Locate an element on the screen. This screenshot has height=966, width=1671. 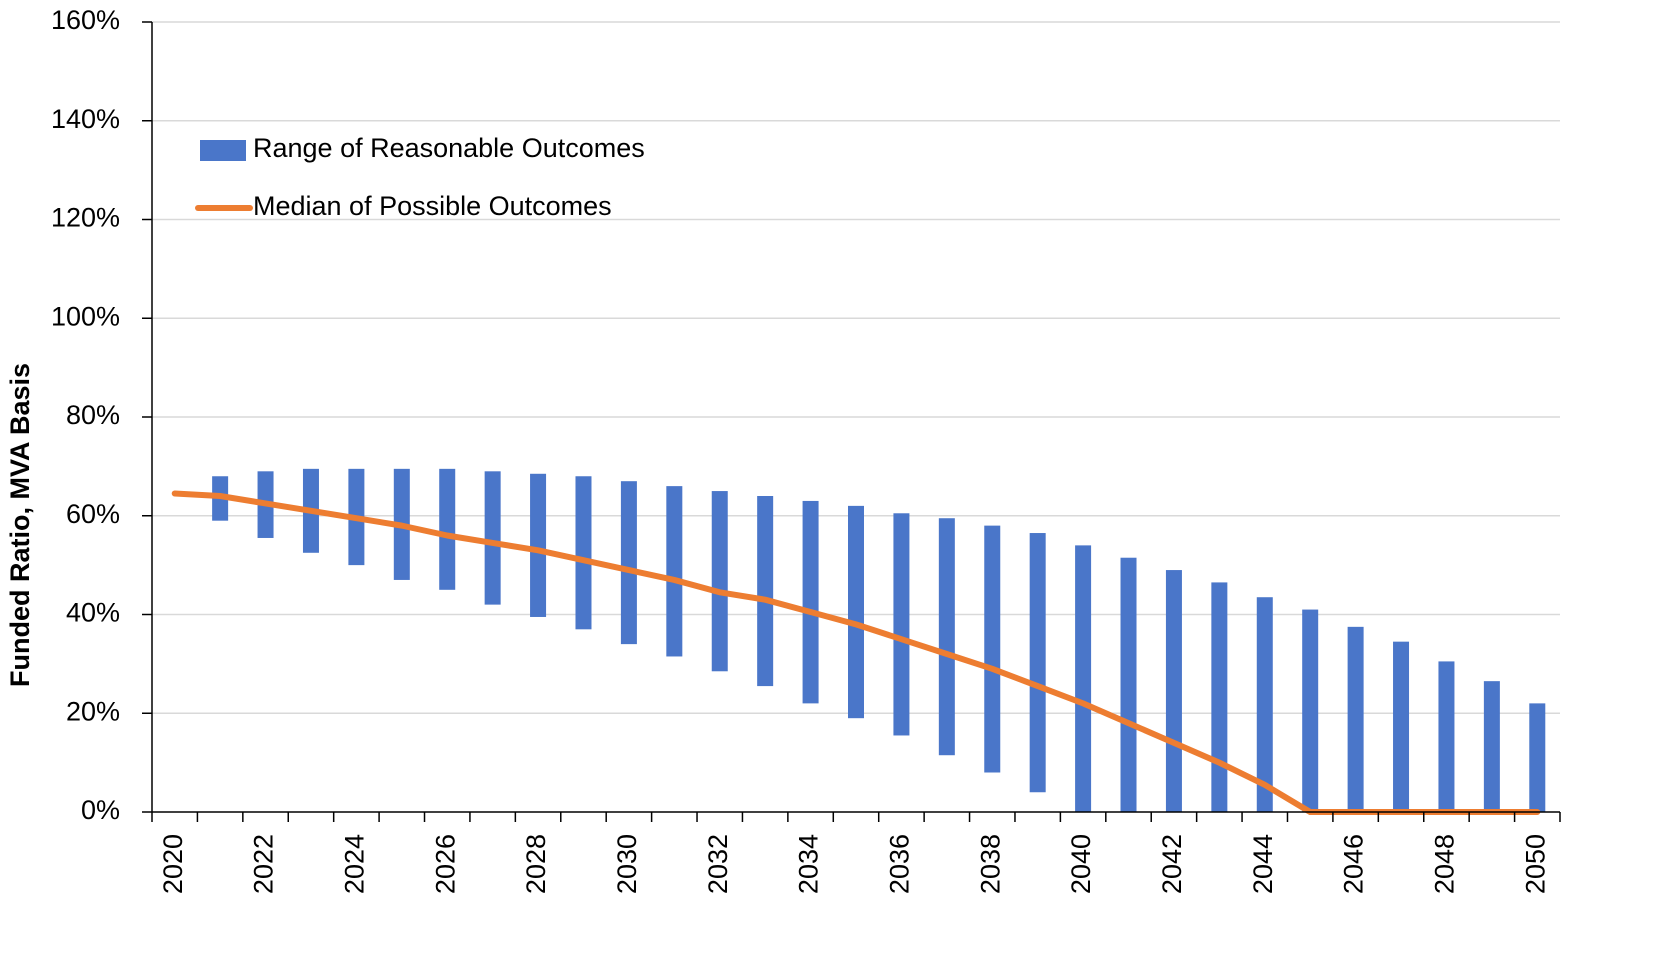
x-tick-label: 2050 is located at coordinates (1535, 864).